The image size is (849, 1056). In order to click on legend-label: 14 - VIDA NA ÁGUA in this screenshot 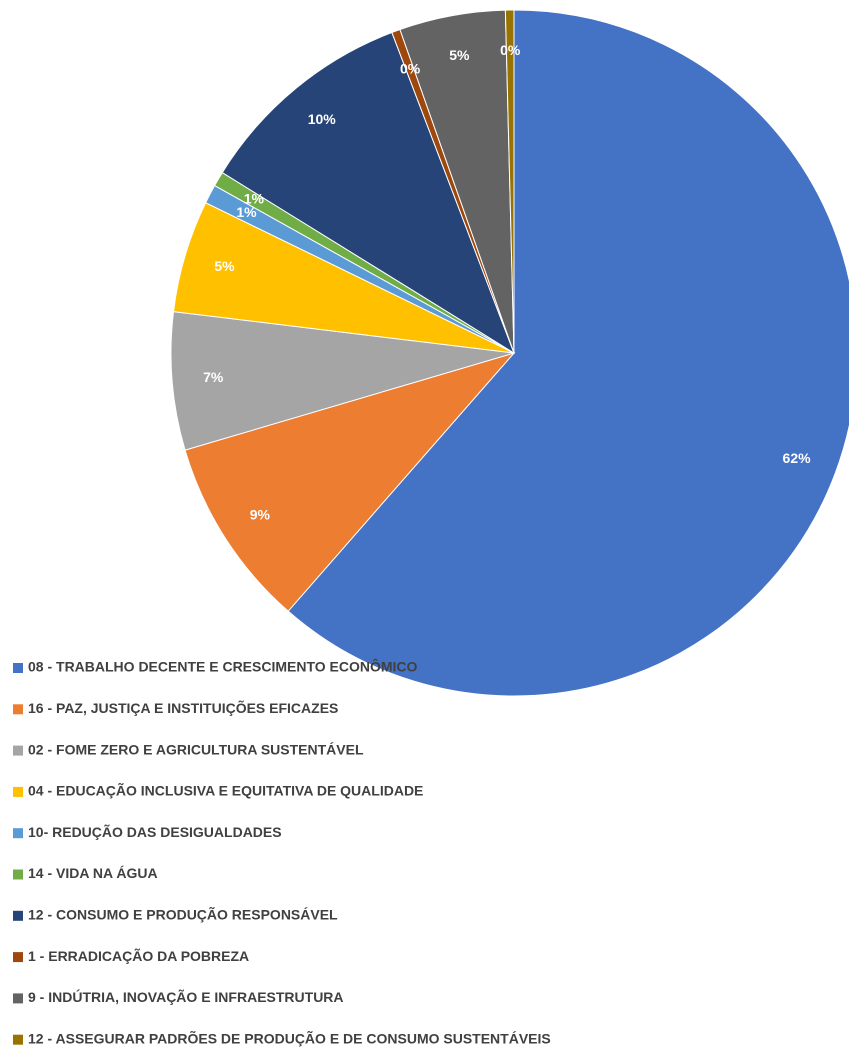, I will do `click(93, 873)`.